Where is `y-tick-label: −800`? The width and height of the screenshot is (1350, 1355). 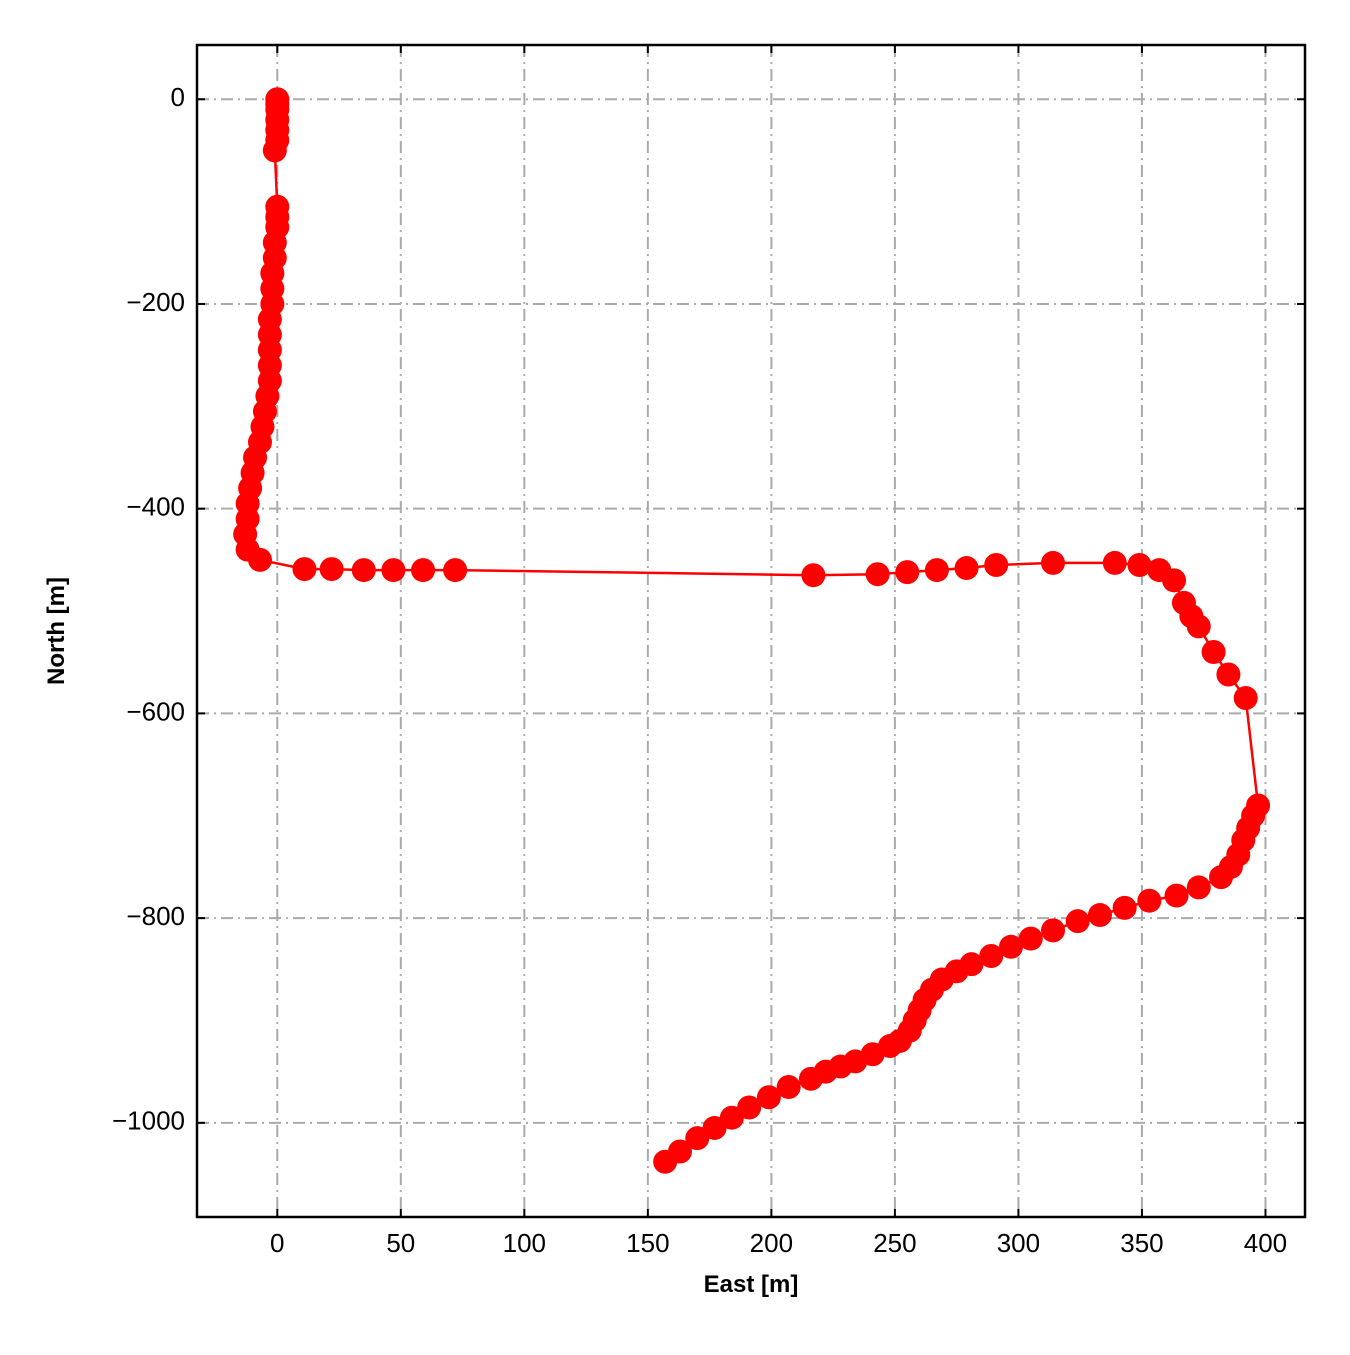 y-tick-label: −800 is located at coordinates (155, 916).